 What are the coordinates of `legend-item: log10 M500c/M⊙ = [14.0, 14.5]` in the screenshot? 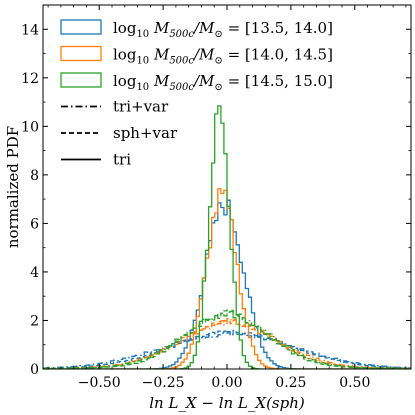 It's located at (196, 56).